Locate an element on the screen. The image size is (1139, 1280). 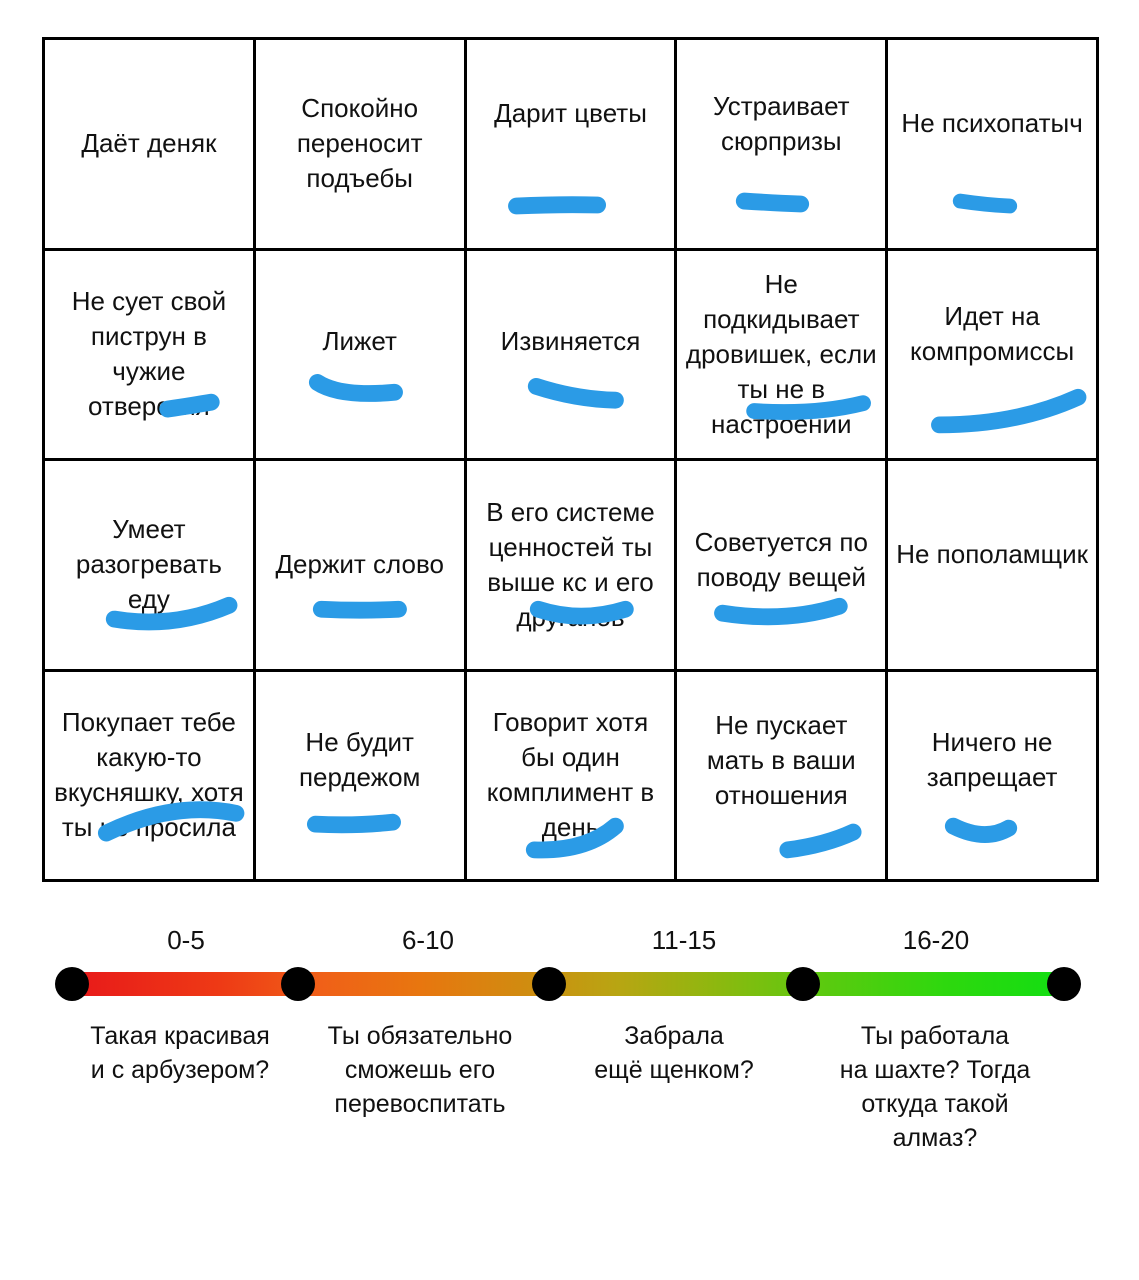
bingo-cell-text: Устраивает сюрпризы is located at coordinates (781, 123).